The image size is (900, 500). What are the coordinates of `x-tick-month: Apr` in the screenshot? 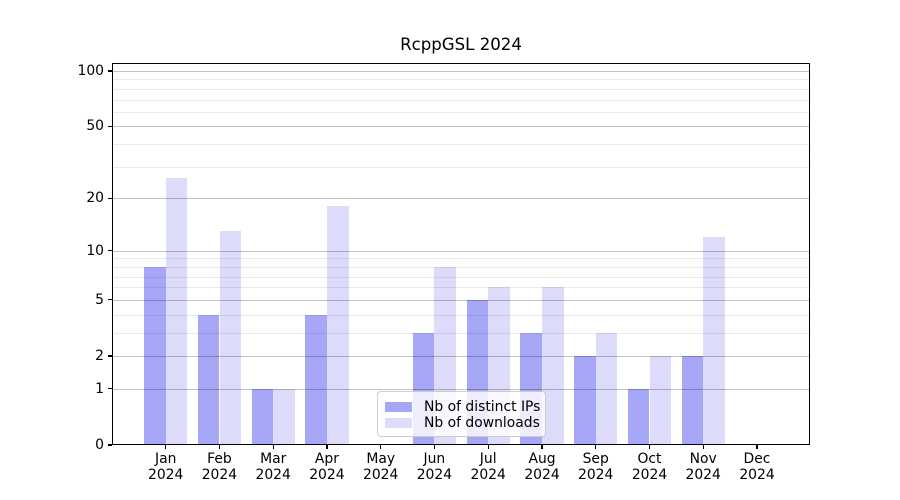 It's located at (326, 458).